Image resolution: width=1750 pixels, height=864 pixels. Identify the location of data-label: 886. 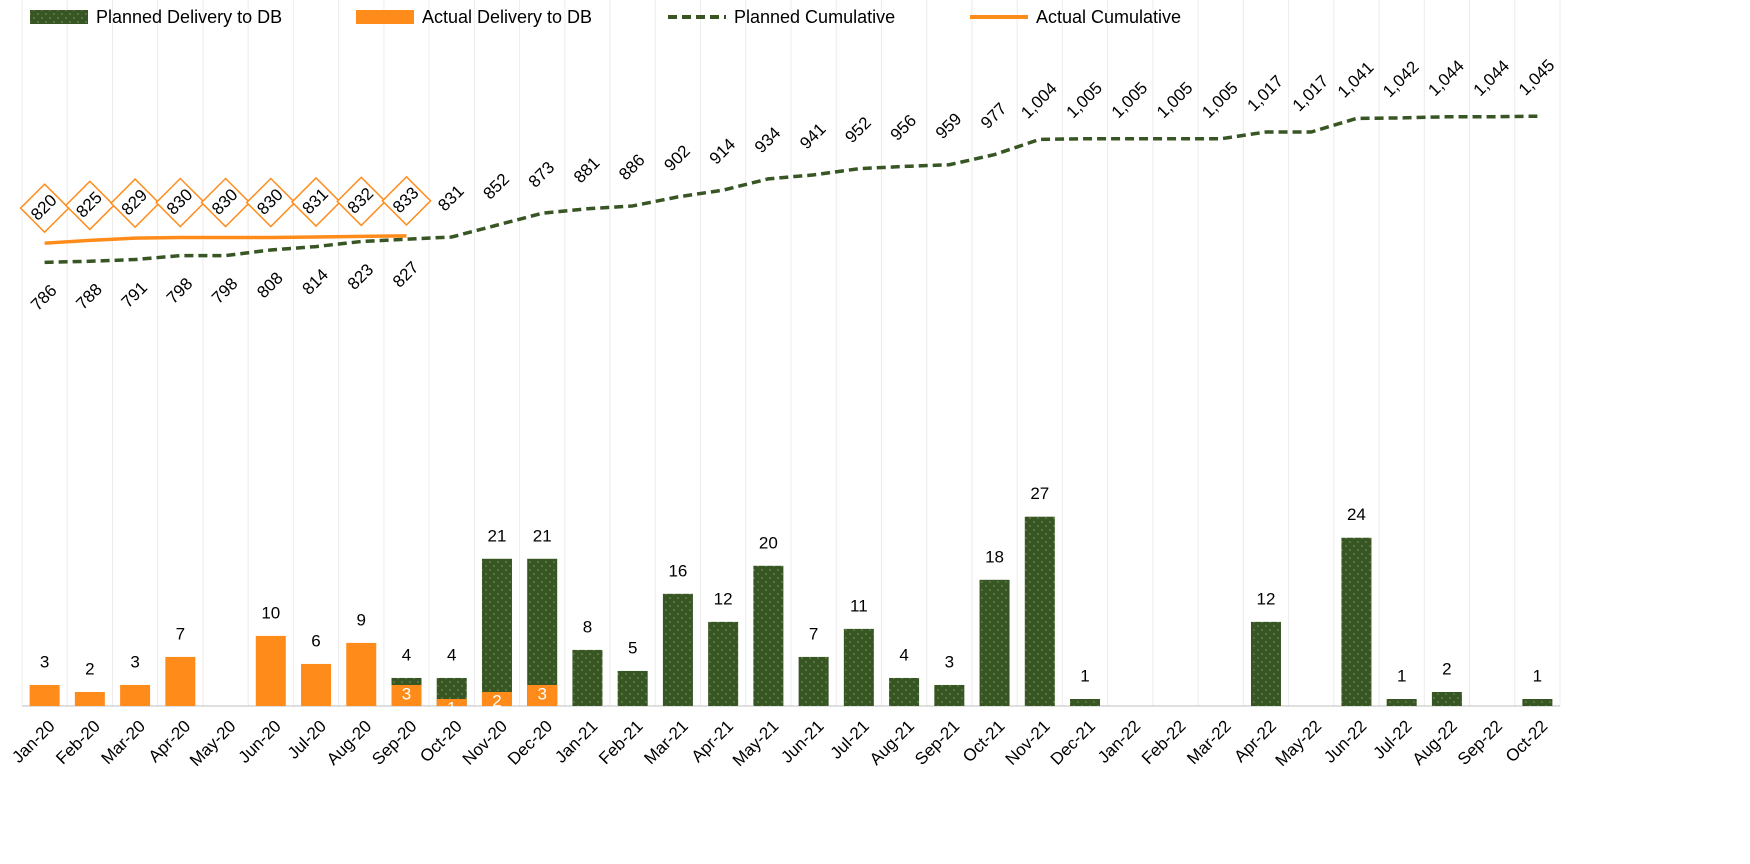
(631, 166).